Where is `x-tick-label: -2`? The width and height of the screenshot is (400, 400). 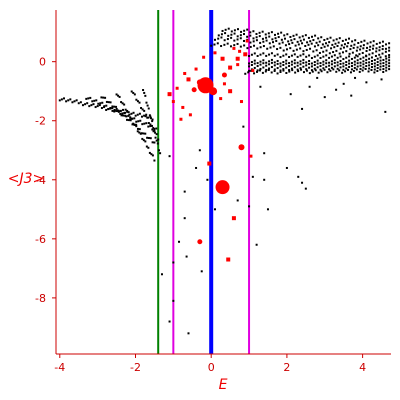 x-tick-label: -2 is located at coordinates (135, 367).